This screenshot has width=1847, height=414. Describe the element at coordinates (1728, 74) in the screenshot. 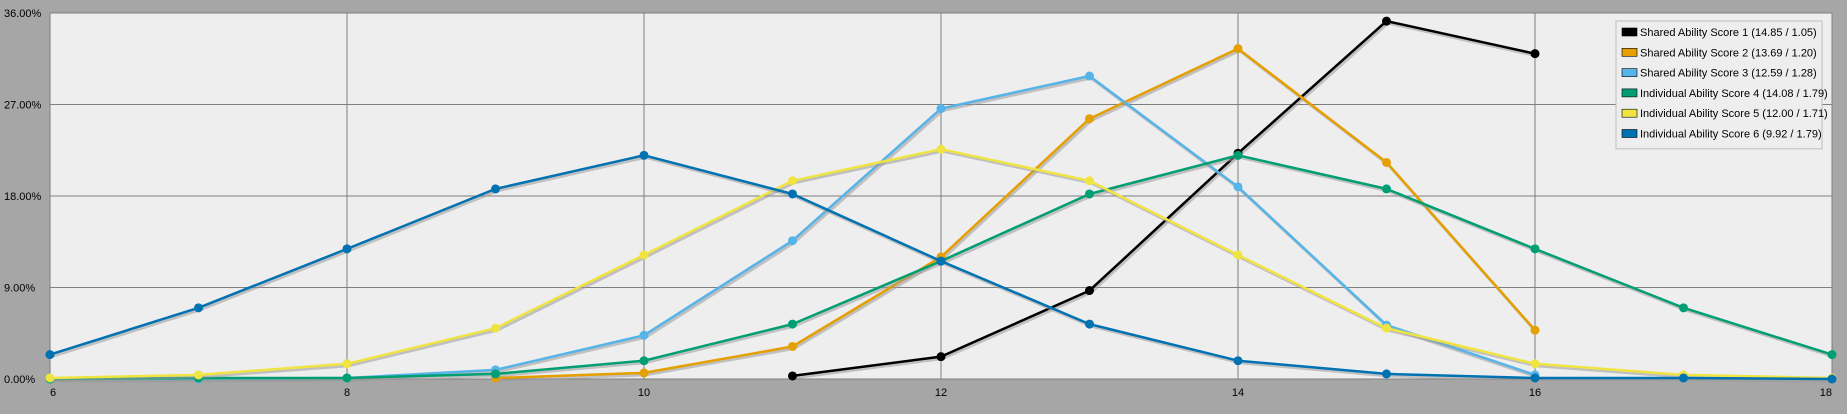

I see `legend-label: Shared Ability Score 3 (12.59 / 1.28)` at that location.